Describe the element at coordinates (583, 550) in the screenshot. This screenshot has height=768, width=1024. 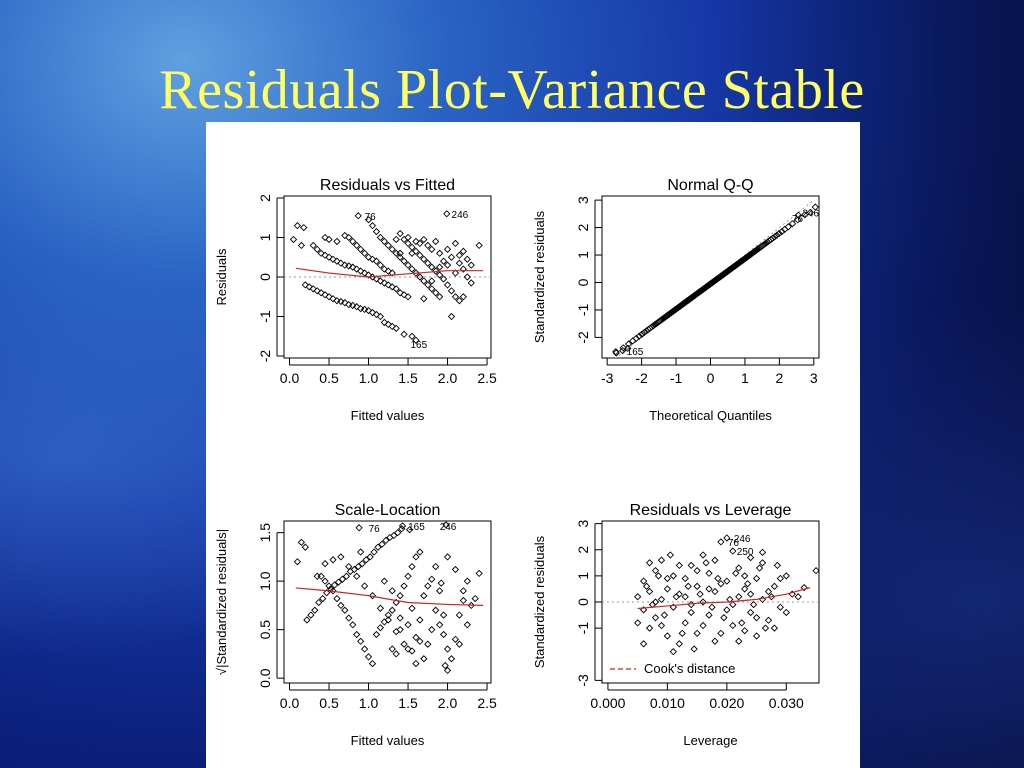
I see `y-tick-label: 2` at that location.